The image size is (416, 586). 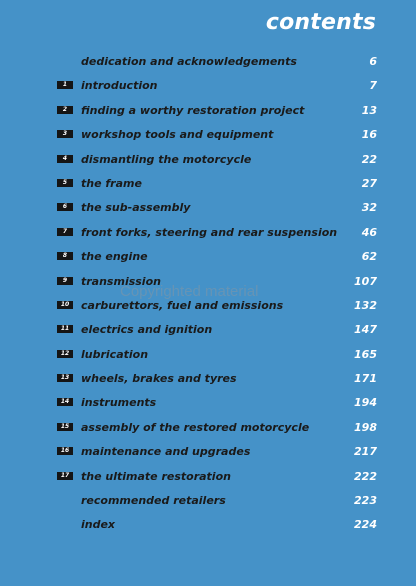 I want to click on entry-page: 22, so click(x=369, y=159).